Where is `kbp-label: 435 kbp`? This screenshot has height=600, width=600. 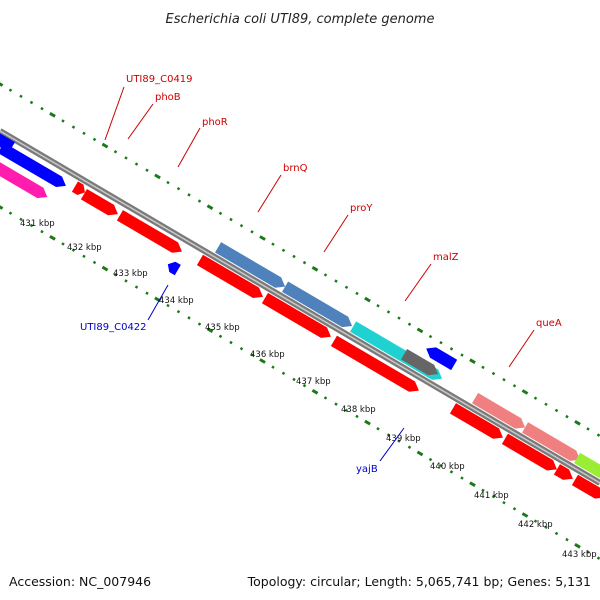 kbp-label: 435 kbp is located at coordinates (222, 328).